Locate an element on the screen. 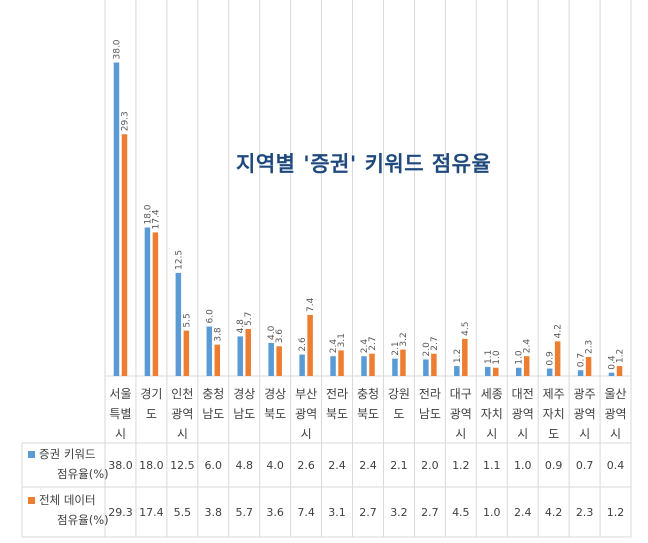 This screenshot has width=648, height=543. data-label: 0.7 is located at coordinates (582, 360).